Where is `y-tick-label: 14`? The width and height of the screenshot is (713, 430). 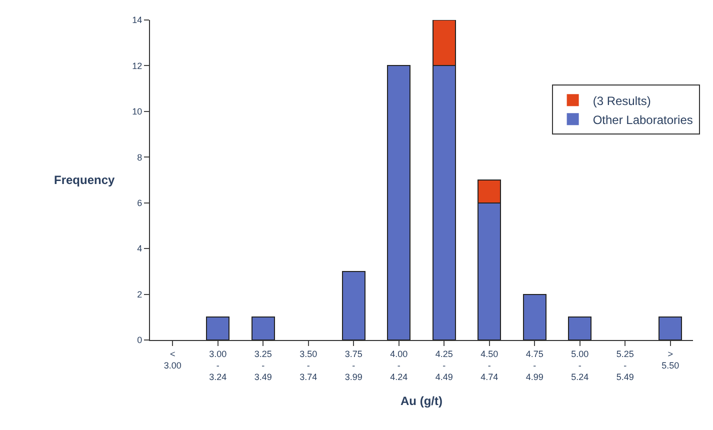 y-tick-label: 14 is located at coordinates (137, 20).